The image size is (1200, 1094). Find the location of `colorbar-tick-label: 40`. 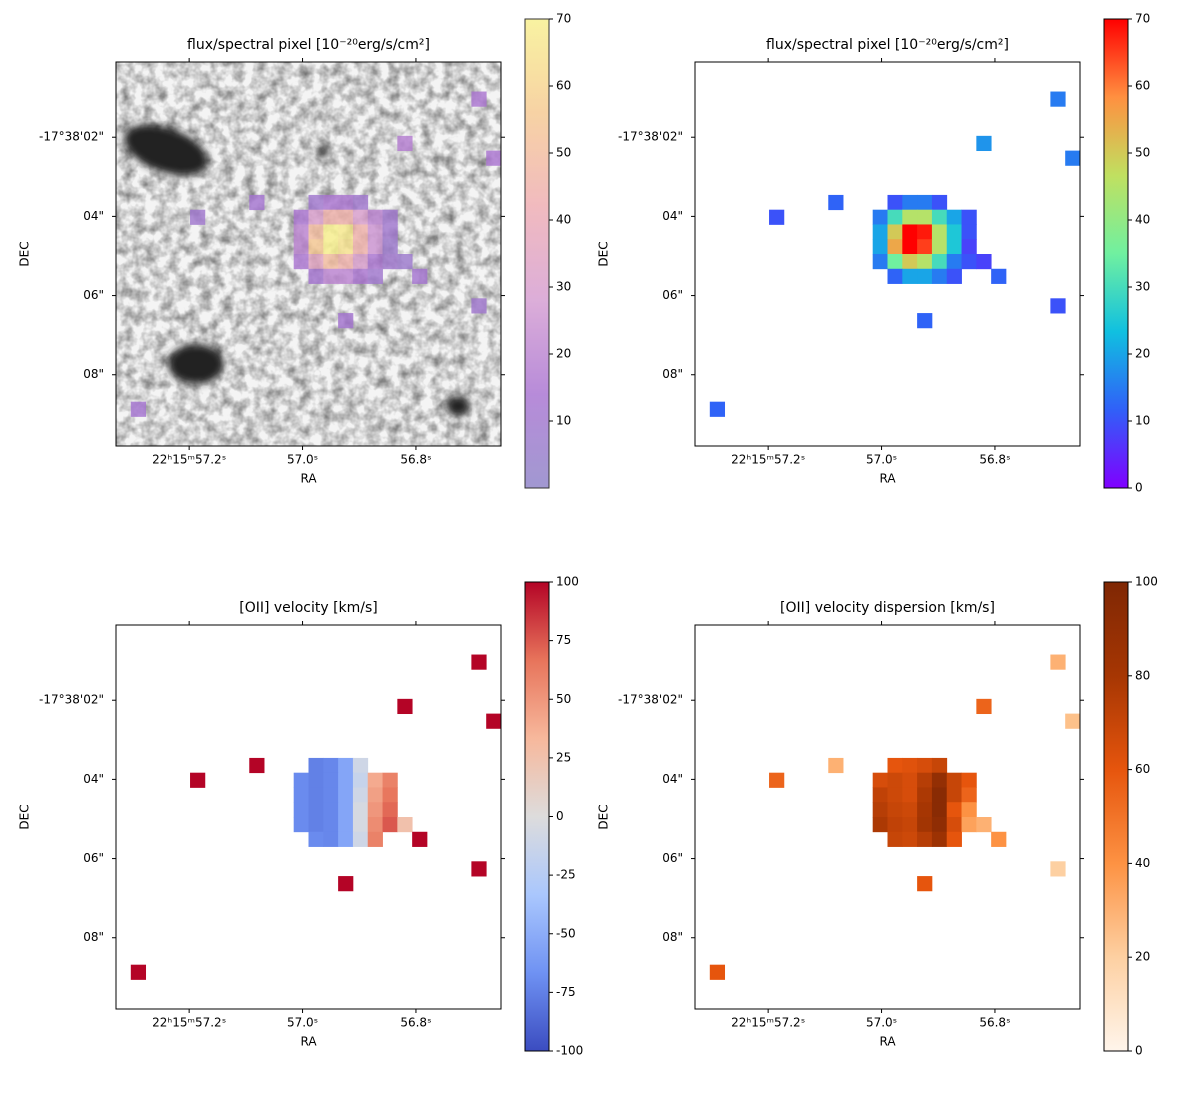

colorbar-tick-label: 40 is located at coordinates (1142, 220).